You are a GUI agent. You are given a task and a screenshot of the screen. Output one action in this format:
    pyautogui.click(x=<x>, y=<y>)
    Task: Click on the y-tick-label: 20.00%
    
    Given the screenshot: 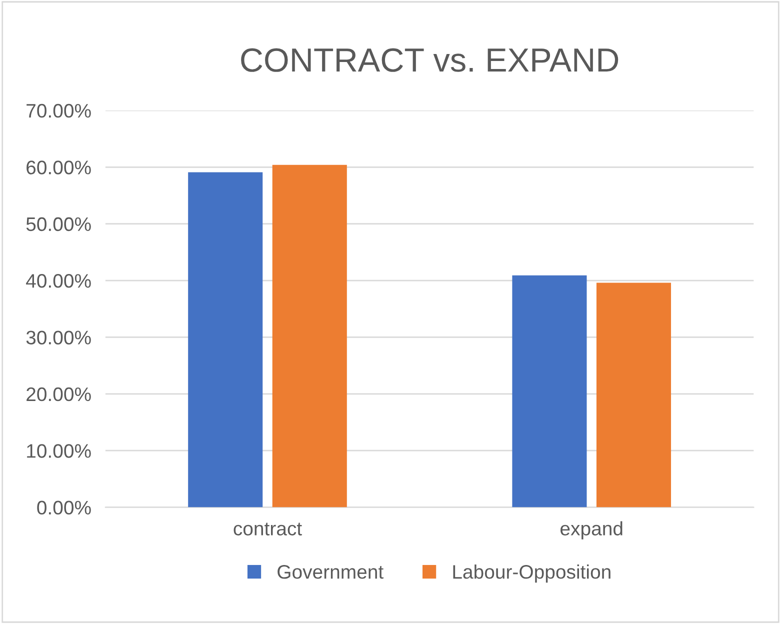 What is the action you would take?
    pyautogui.click(x=58, y=394)
    